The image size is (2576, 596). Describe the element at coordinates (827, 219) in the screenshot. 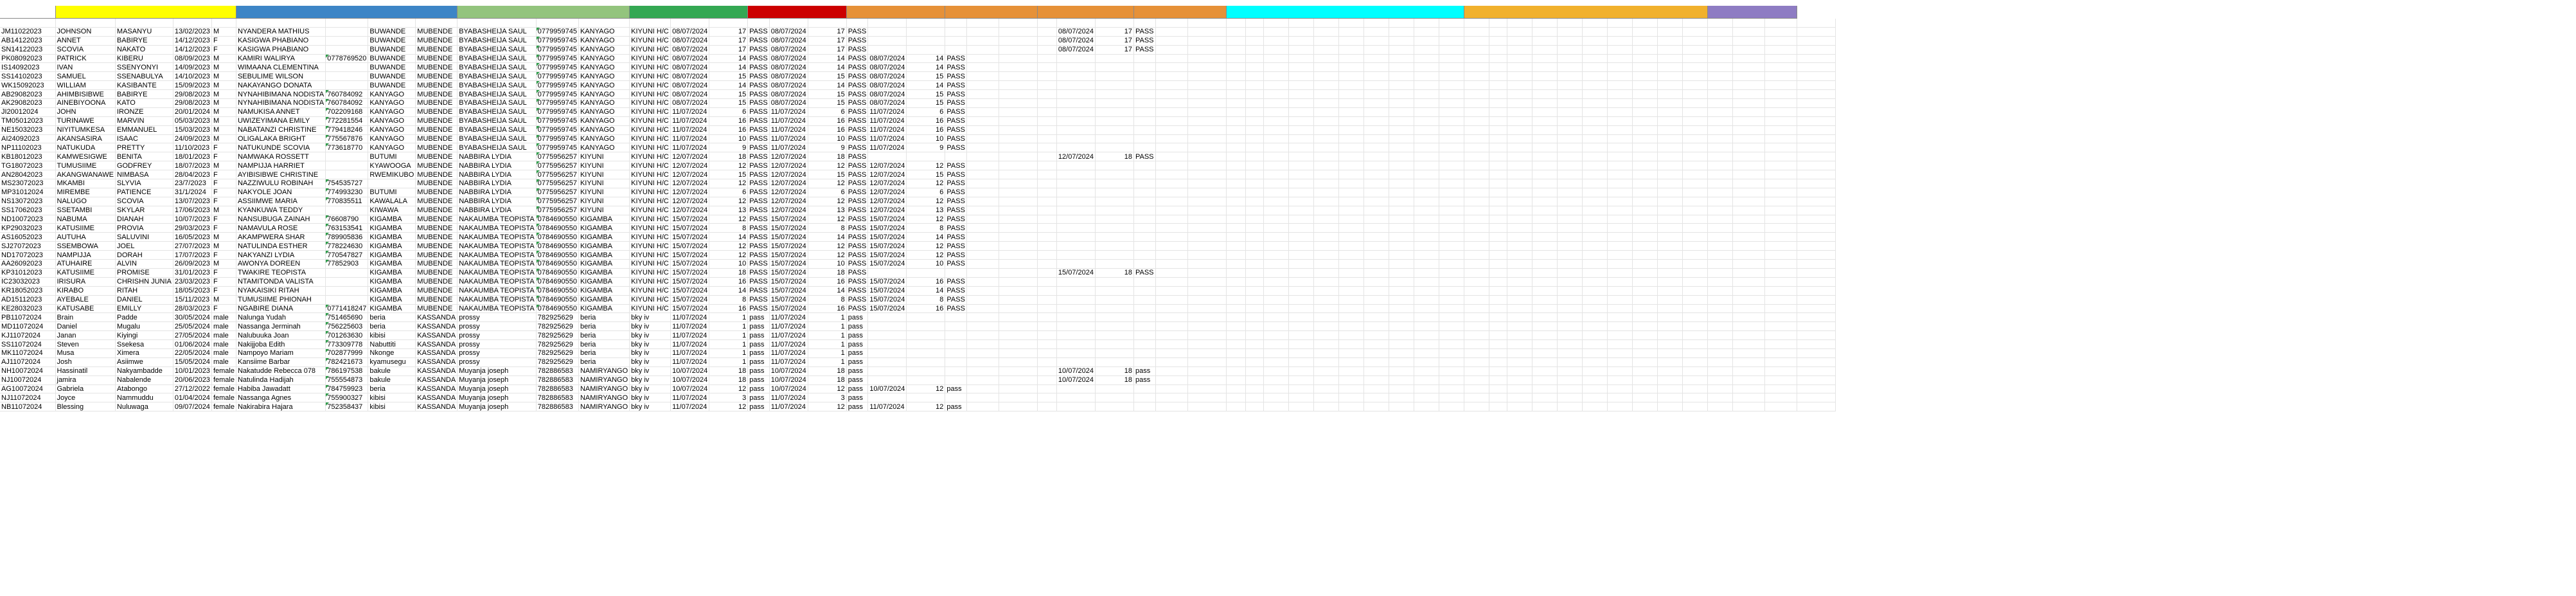

I see `cell: 12` at that location.